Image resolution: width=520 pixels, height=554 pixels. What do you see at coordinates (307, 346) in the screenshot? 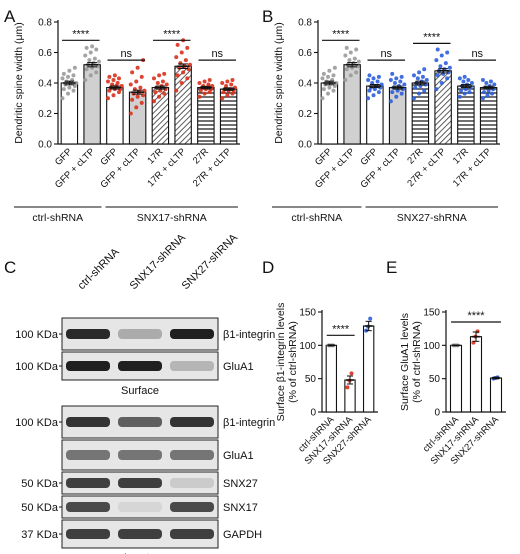
I see `y-tick-label: 100` at bounding box center [307, 346].